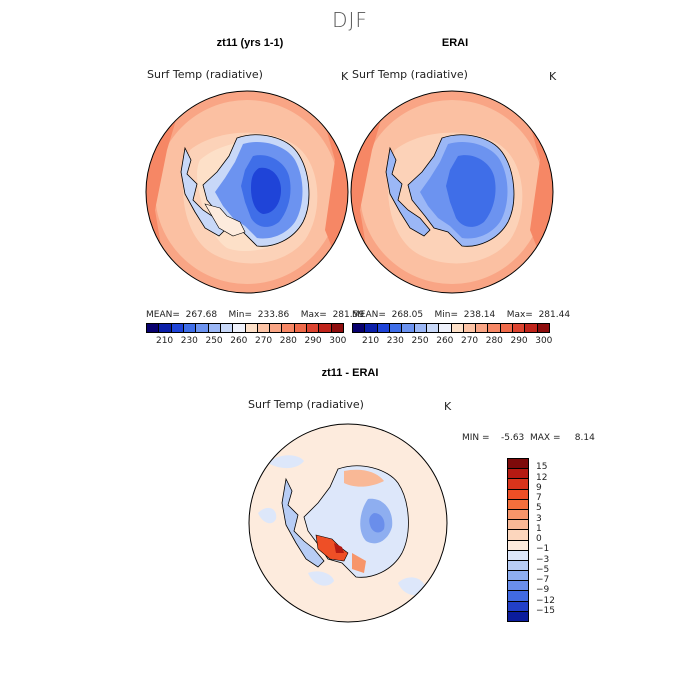 Image resolution: width=700 pixels, height=700 pixels. Describe the element at coordinates (528, 438) in the screenshot. I see `diff-stats: MIN = -5.63 MAX = 8.14` at that location.